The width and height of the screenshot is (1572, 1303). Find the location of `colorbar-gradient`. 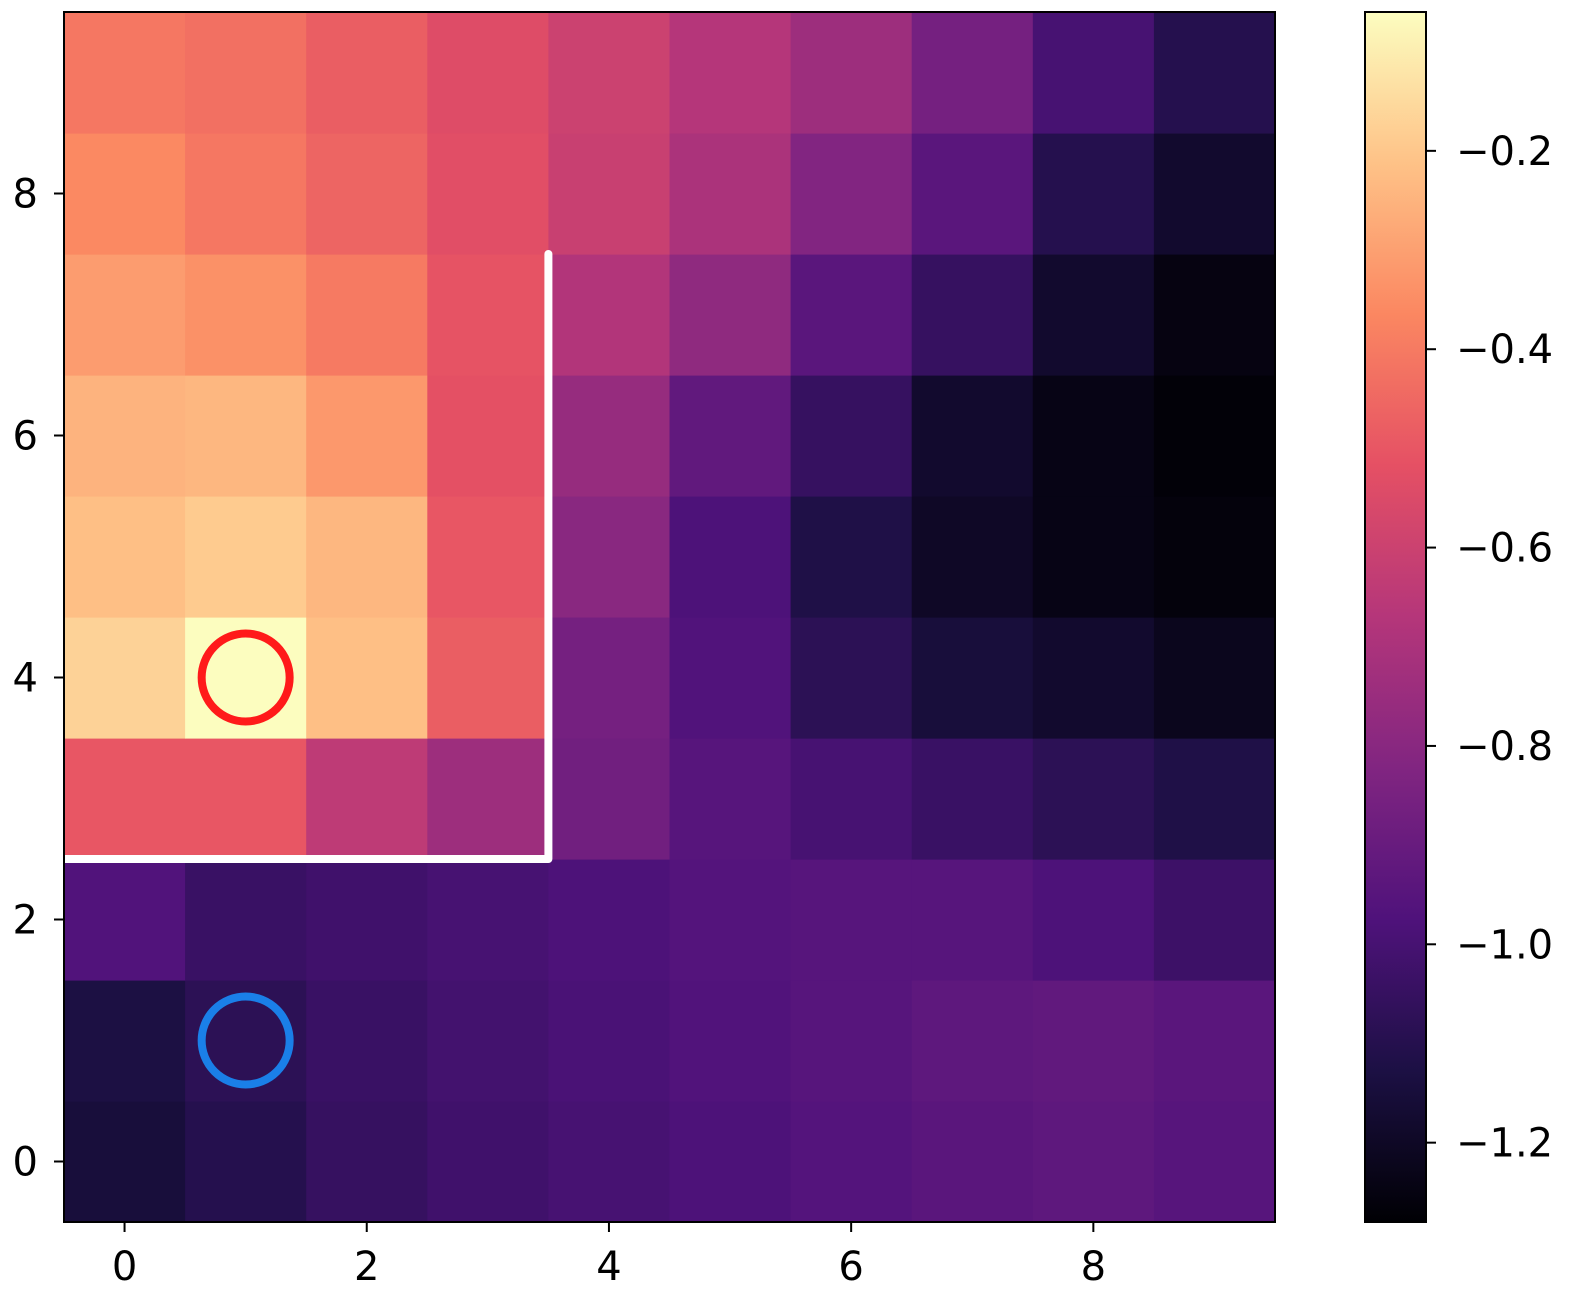

colorbar-gradient is located at coordinates (1395, 617).